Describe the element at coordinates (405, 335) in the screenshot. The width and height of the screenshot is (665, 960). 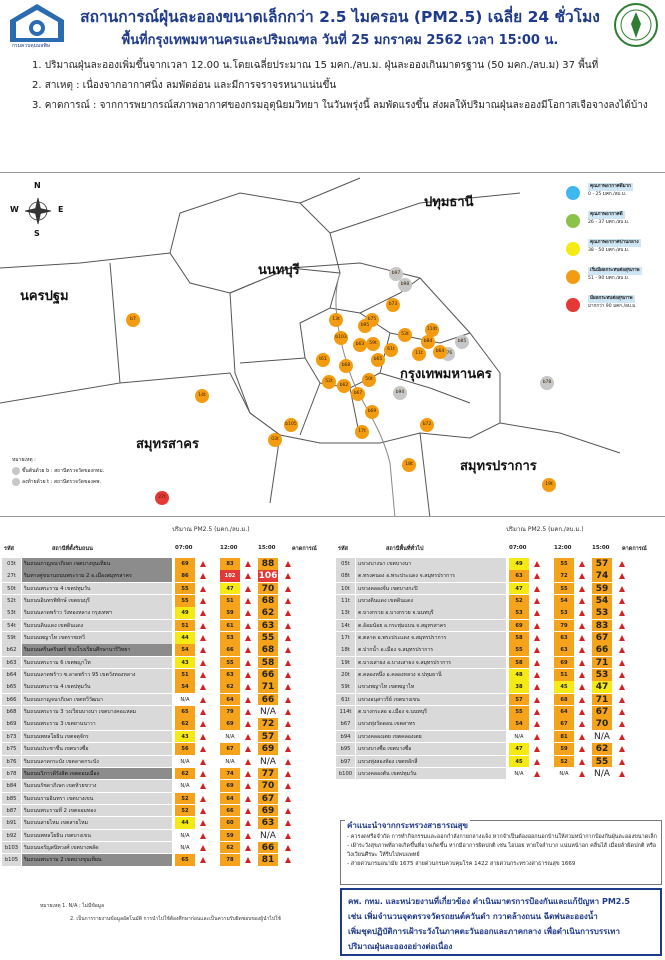
I see `station-marker: 53t` at that location.